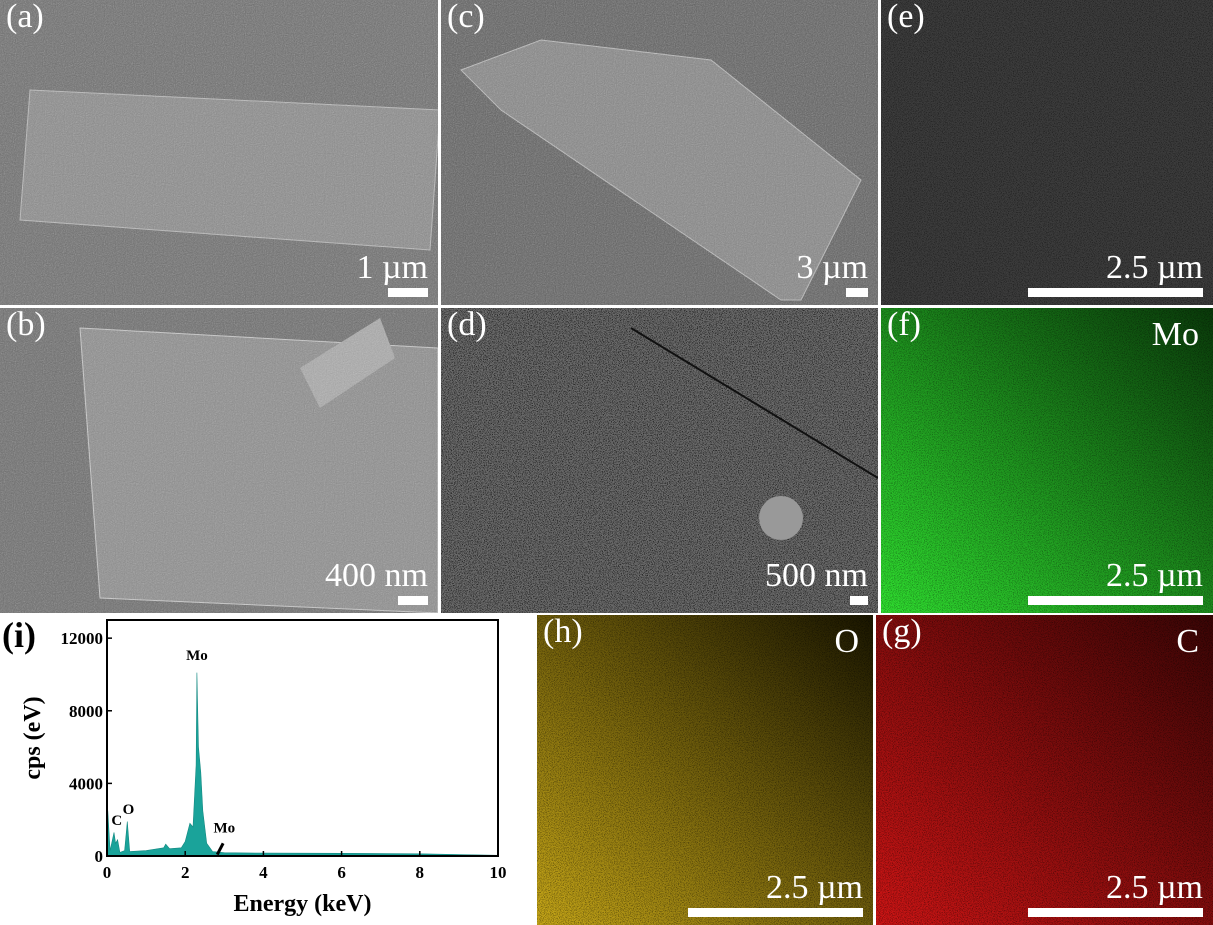 Image resolution: width=1213 pixels, height=925 pixels. I want to click on panel-g-c-map: (g) C 2.5 µm, so click(1044, 770).